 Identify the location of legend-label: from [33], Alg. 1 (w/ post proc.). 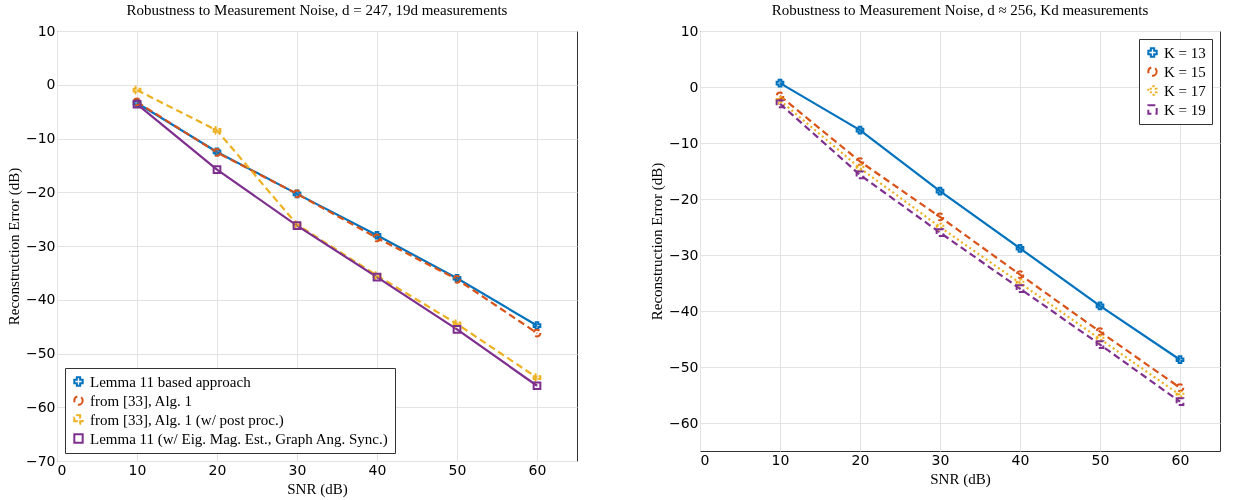
(187, 420).